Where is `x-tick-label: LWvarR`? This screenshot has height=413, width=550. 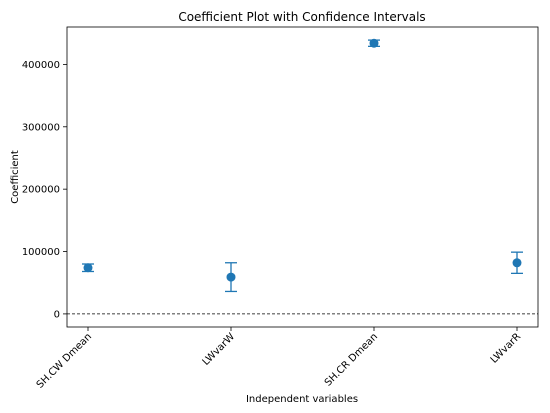
x-tick-label: LWvarR is located at coordinates (506, 348).